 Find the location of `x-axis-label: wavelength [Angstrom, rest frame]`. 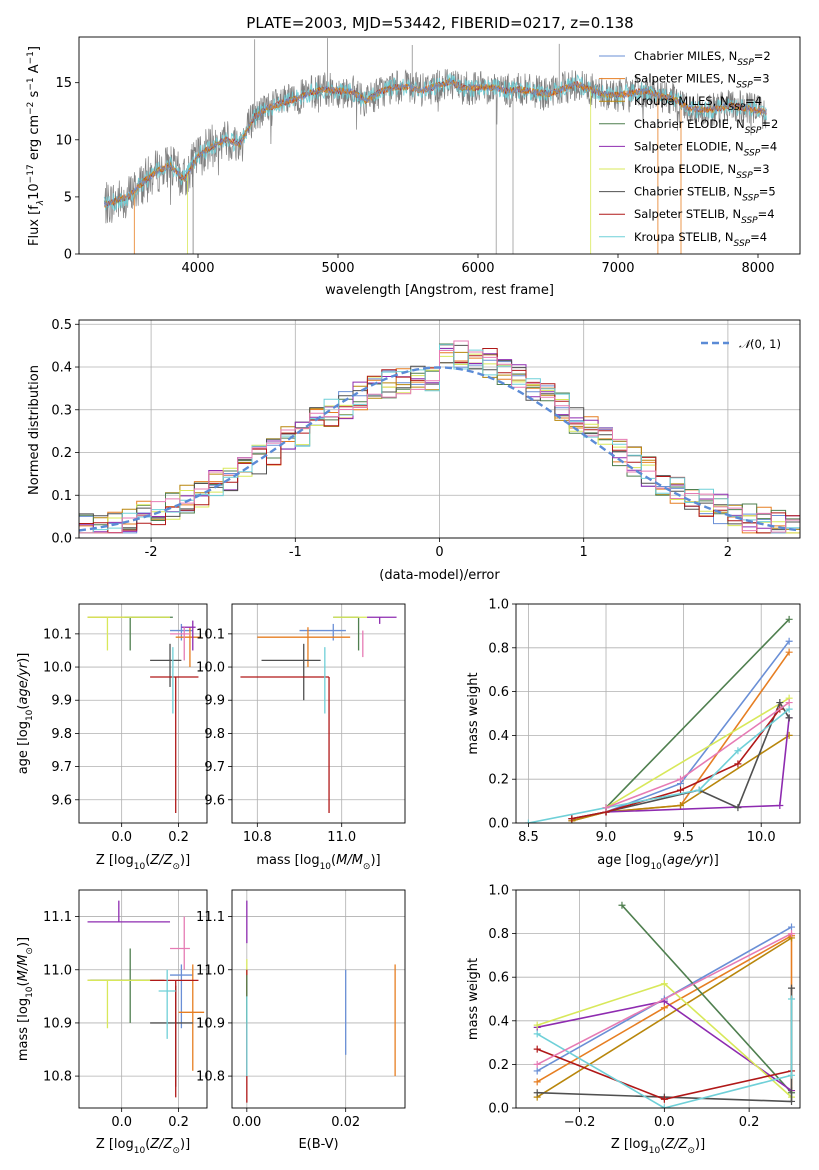

x-axis-label: wavelength [Angstrom, rest frame] is located at coordinates (439, 290).